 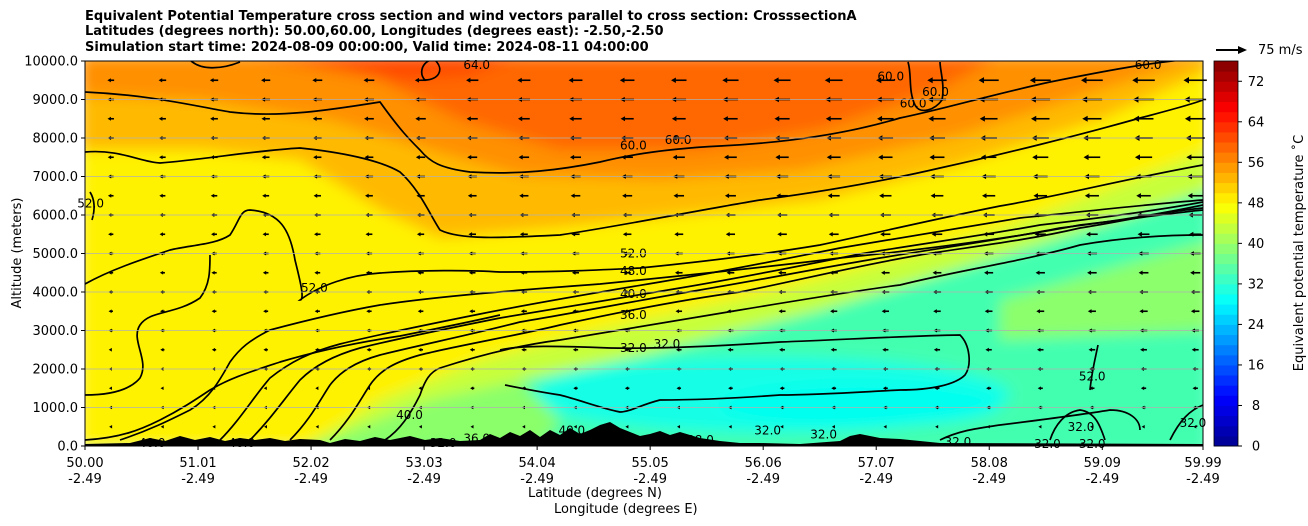 I want to click on x-axis-label-2: Longitude (degrees E), so click(x=626, y=509).